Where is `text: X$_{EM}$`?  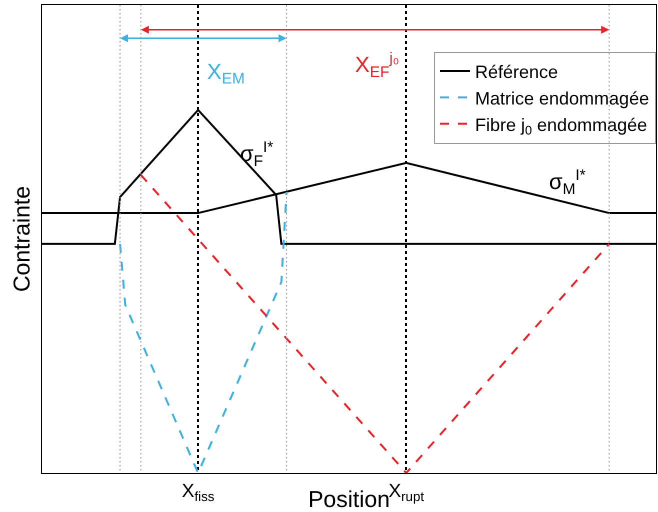
text: X$_{EM}$ is located at coordinates (226, 73).